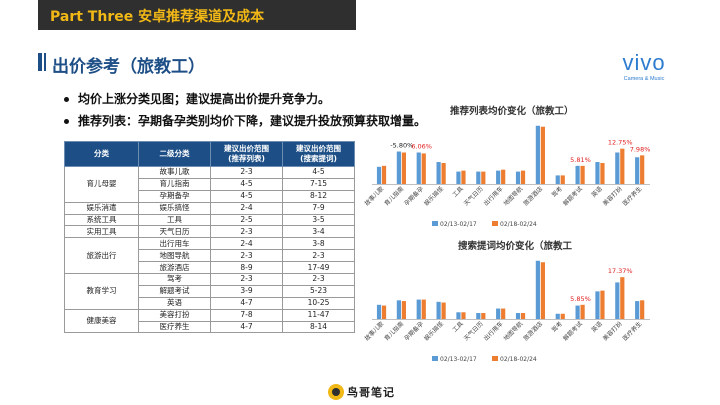 This screenshot has height=405, width=720. I want to click on table-cell-rec: 4-5, so click(246, 196).